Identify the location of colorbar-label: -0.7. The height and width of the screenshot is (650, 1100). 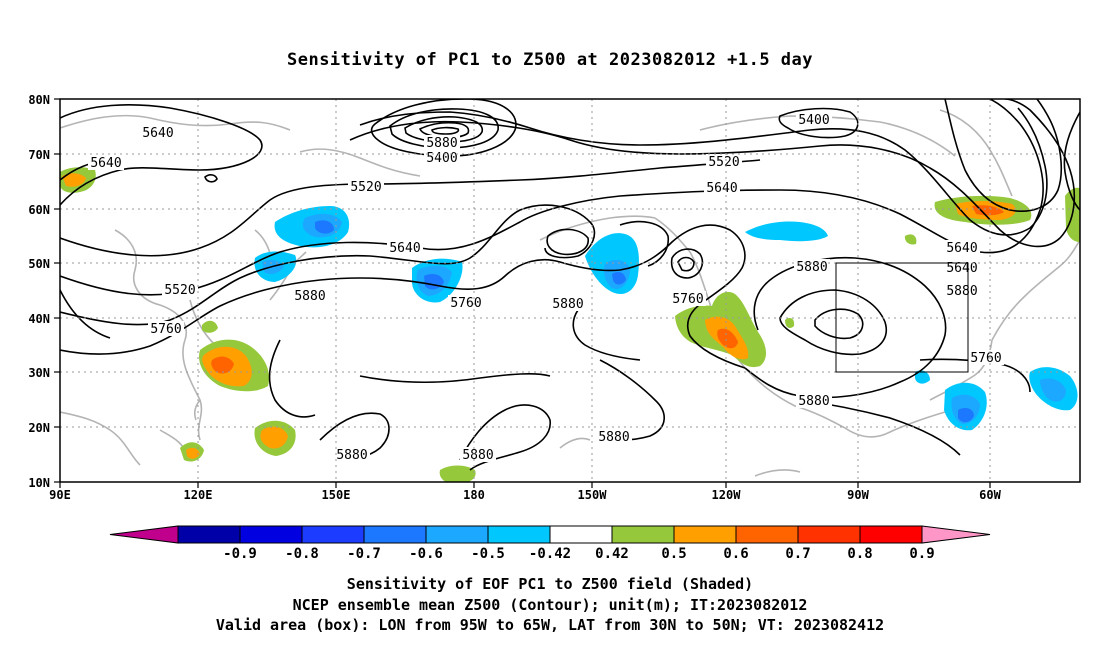
(364, 554).